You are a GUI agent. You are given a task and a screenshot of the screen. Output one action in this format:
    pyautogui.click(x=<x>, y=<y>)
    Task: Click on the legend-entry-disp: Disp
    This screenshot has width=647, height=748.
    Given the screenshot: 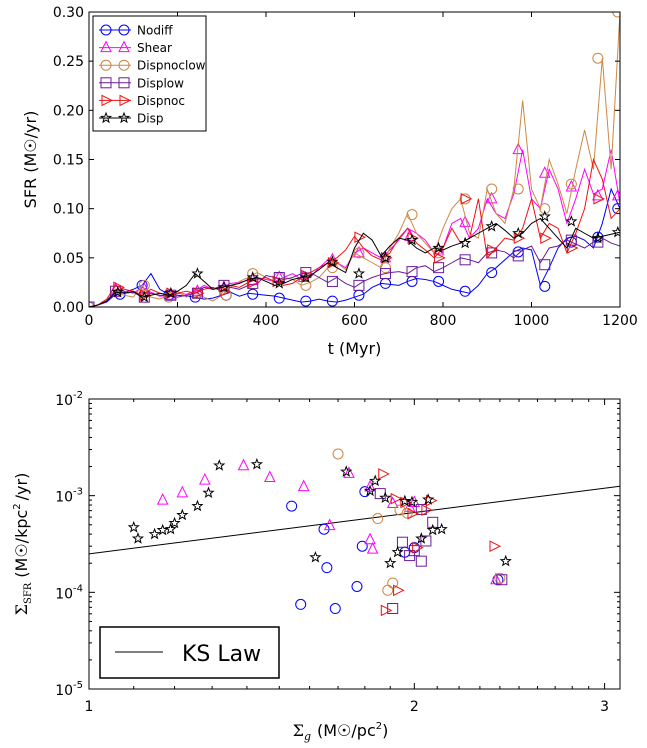 What is the action you would take?
    pyautogui.click(x=131, y=119)
    